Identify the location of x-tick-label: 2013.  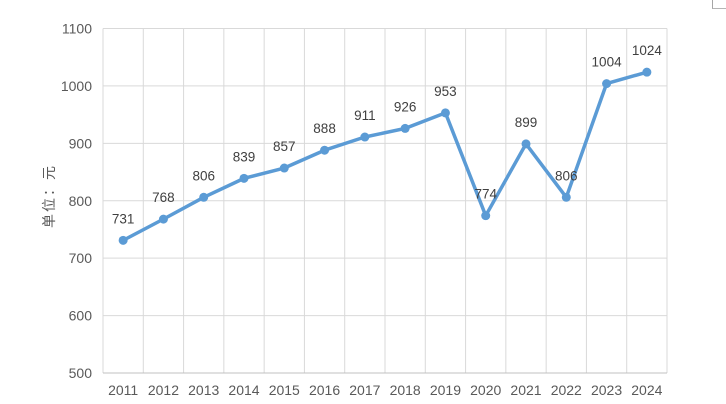
(203, 390).